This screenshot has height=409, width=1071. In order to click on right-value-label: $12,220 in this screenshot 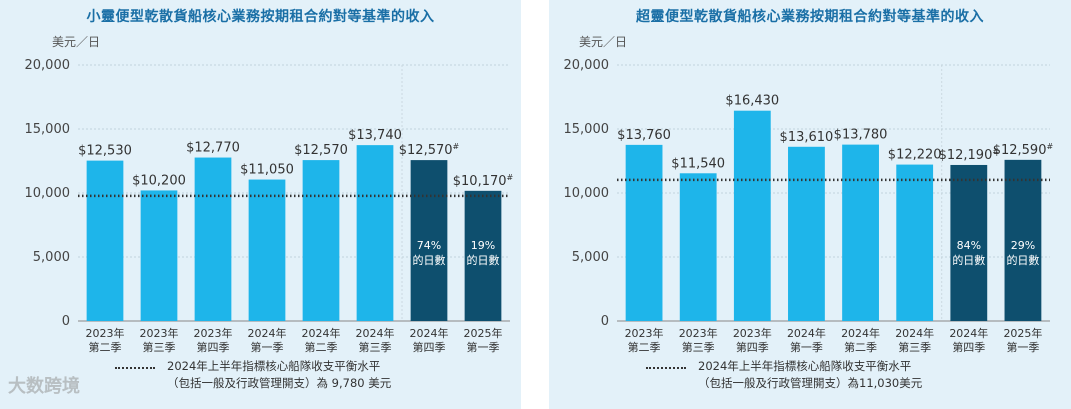, I will do `click(915, 155)`.